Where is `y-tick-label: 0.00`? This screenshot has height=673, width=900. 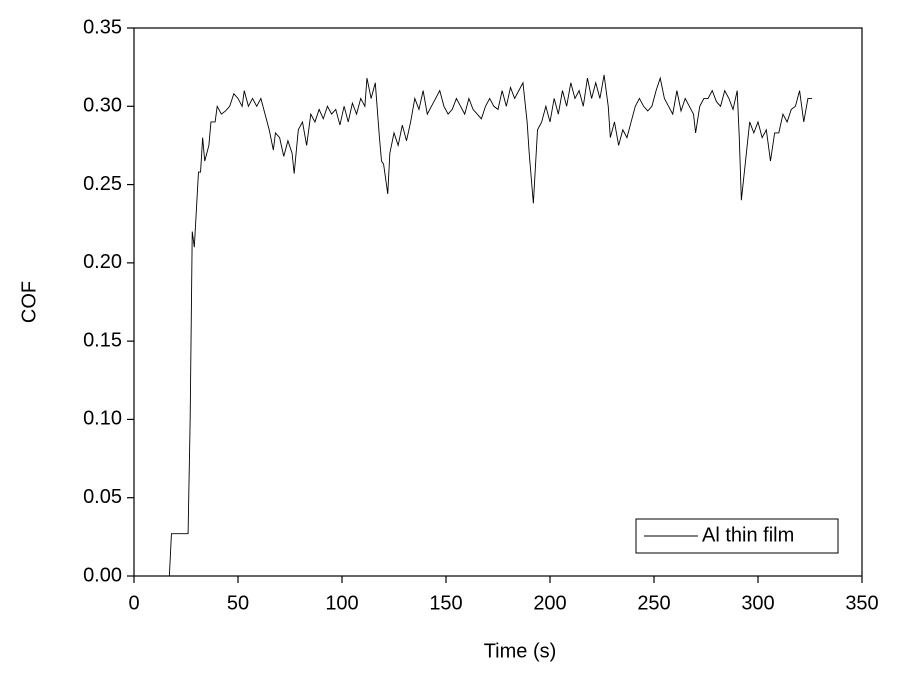 y-tick-label: 0.00 is located at coordinates (102, 575).